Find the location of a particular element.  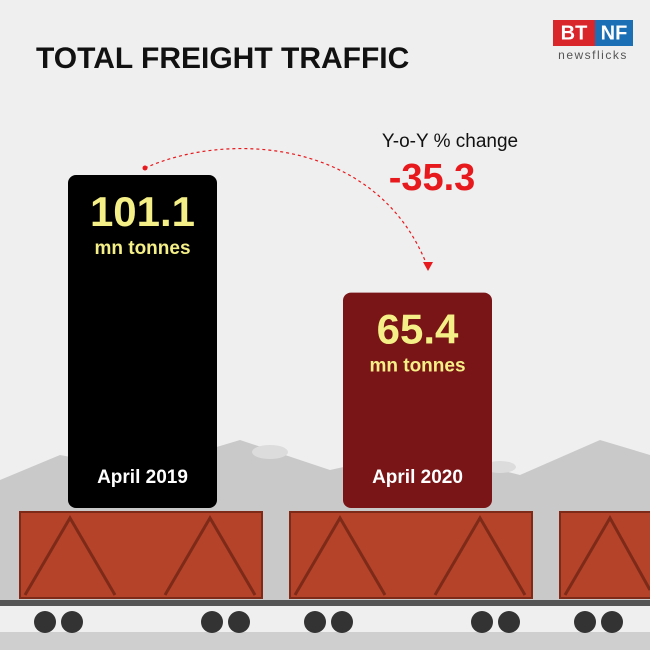

chart-title: TOTAL FREIGHT TRAFFIC is located at coordinates (222, 58).